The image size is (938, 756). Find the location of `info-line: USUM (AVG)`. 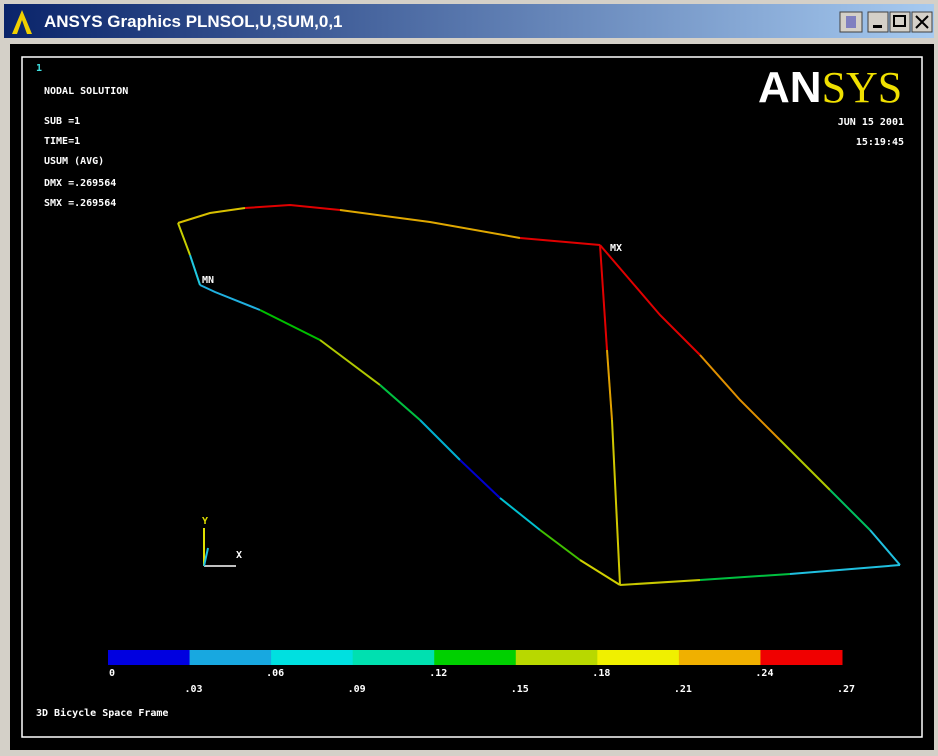

info-line: USUM (AVG) is located at coordinates (74, 161).